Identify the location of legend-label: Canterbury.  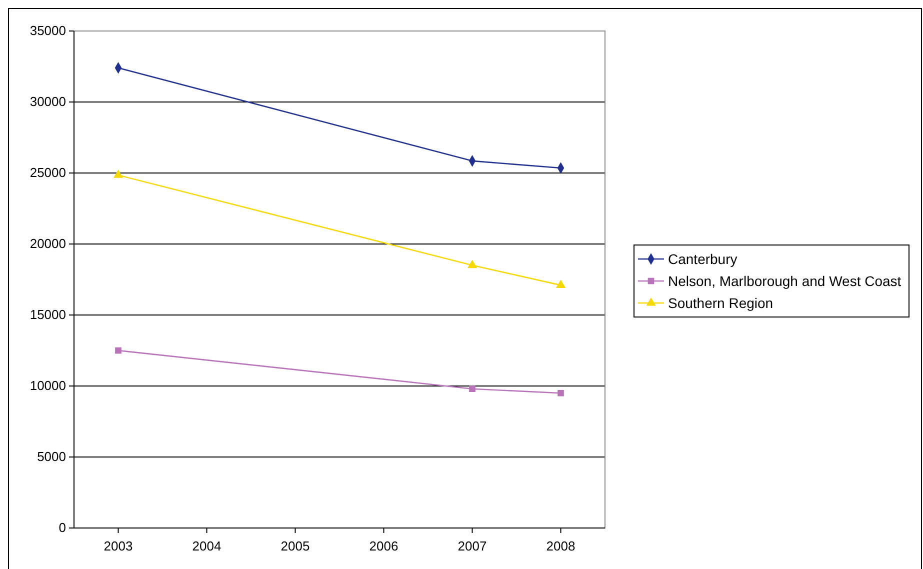
(703, 259).